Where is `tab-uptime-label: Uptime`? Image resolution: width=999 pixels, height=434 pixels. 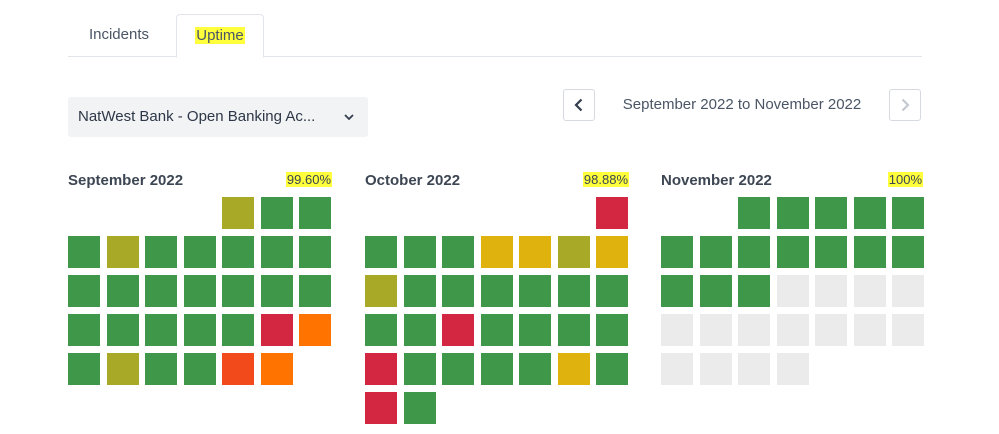 tab-uptime-label: Uptime is located at coordinates (220, 35).